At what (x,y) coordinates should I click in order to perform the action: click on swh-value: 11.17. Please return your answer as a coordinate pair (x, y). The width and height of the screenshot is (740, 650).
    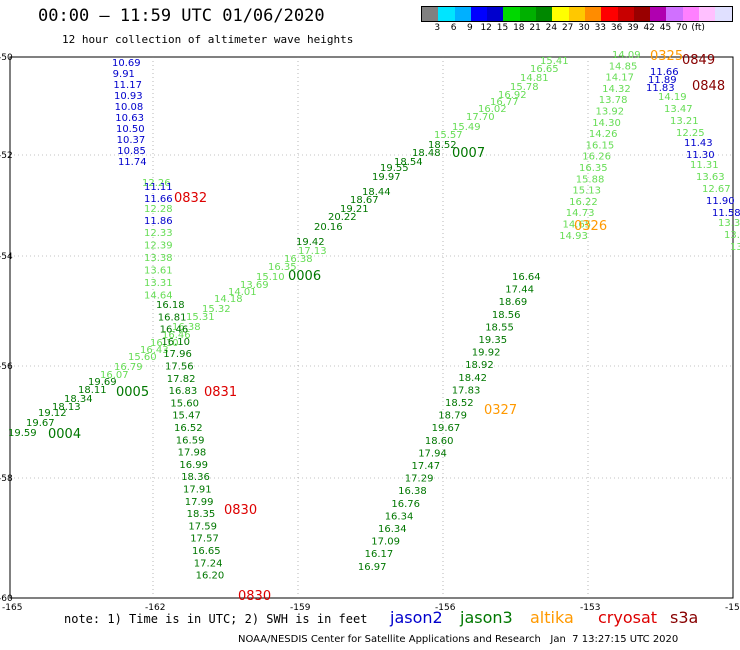
    Looking at the image, I should click on (127, 85).